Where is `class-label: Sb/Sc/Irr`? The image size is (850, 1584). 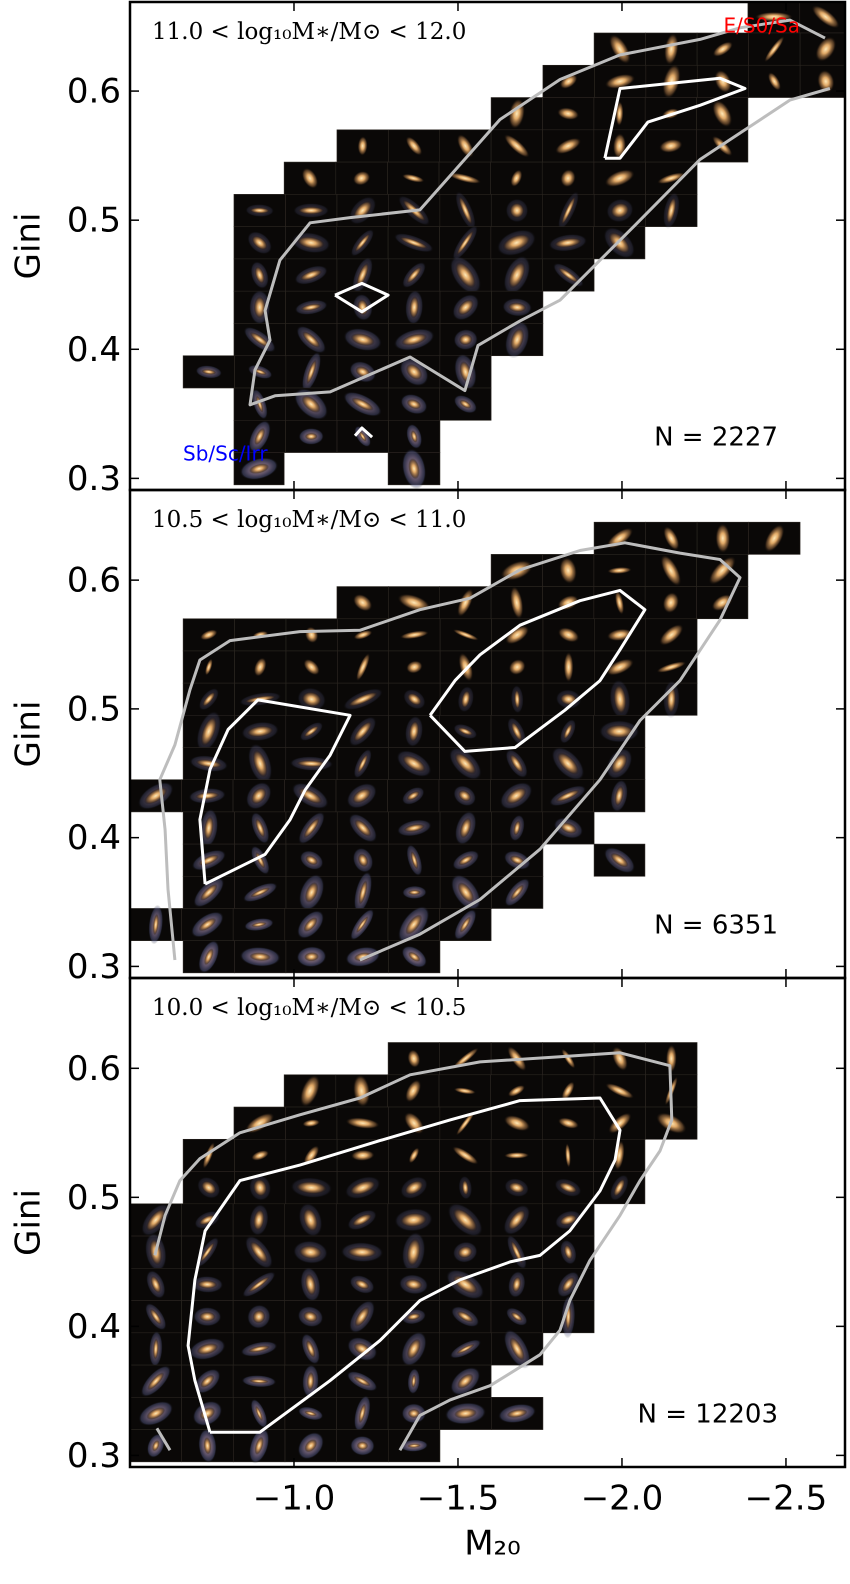
class-label: Sb/Sc/Irr is located at coordinates (225, 454).